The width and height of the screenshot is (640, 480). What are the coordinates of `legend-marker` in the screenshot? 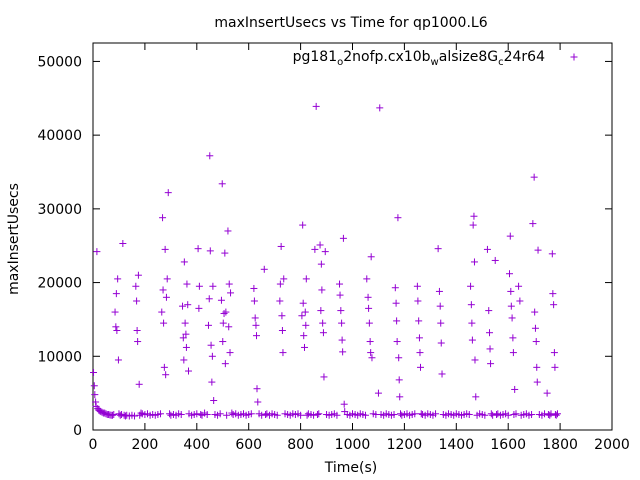 It's located at (574, 57).